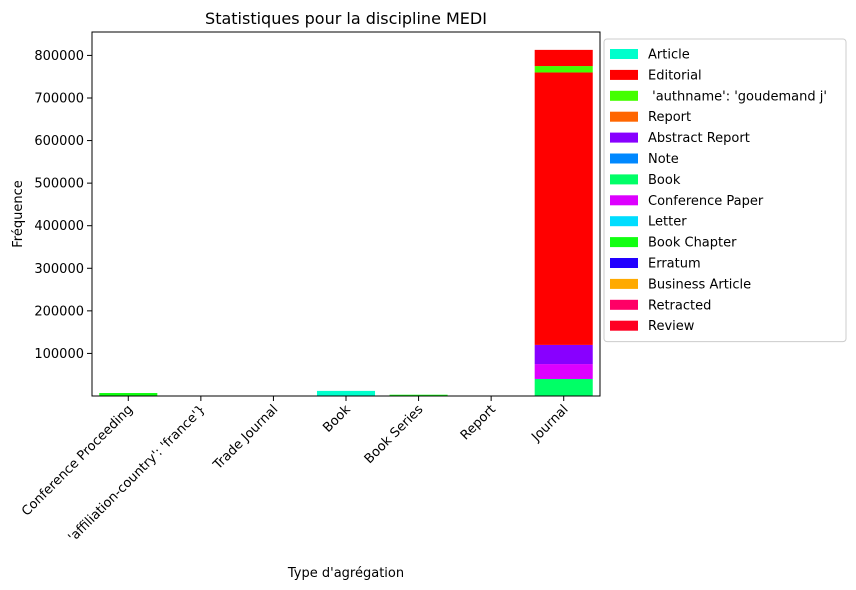 Image resolution: width=856 pixels, height=590 pixels. What do you see at coordinates (667, 222) in the screenshot?
I see `legend-label: Letter` at bounding box center [667, 222].